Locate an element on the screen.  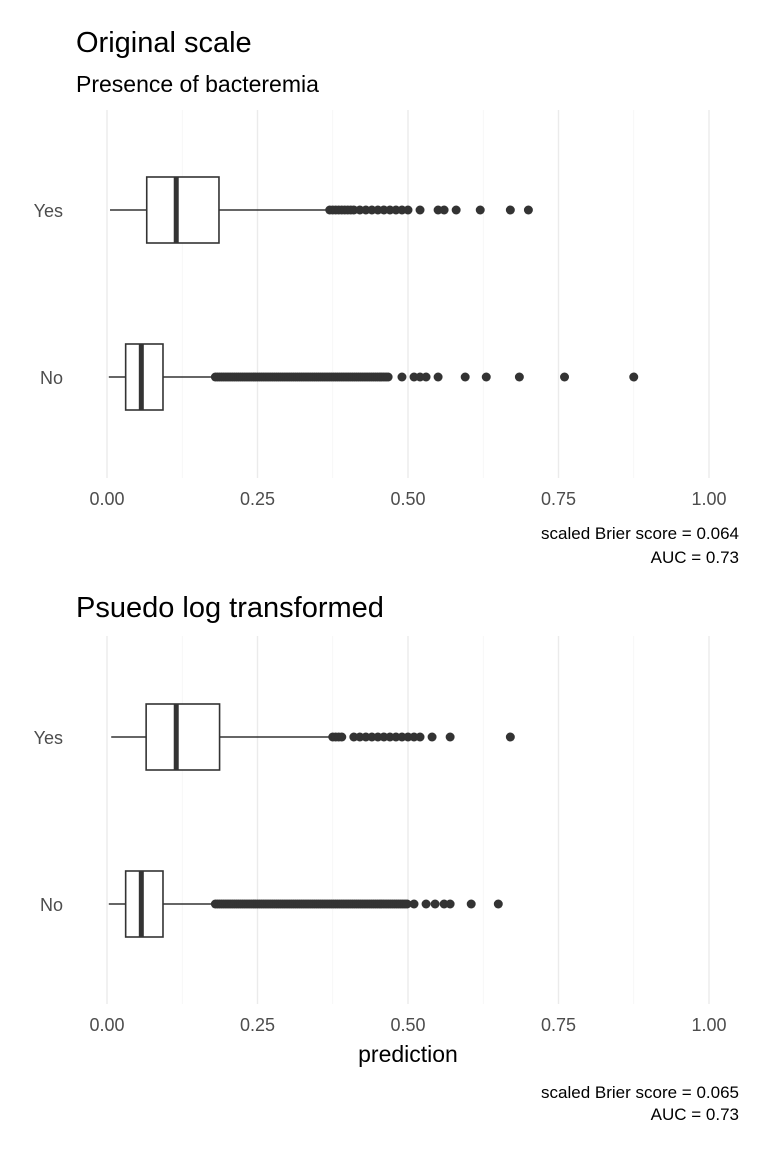
x-axis-title: prediction is located at coordinates (408, 1054).